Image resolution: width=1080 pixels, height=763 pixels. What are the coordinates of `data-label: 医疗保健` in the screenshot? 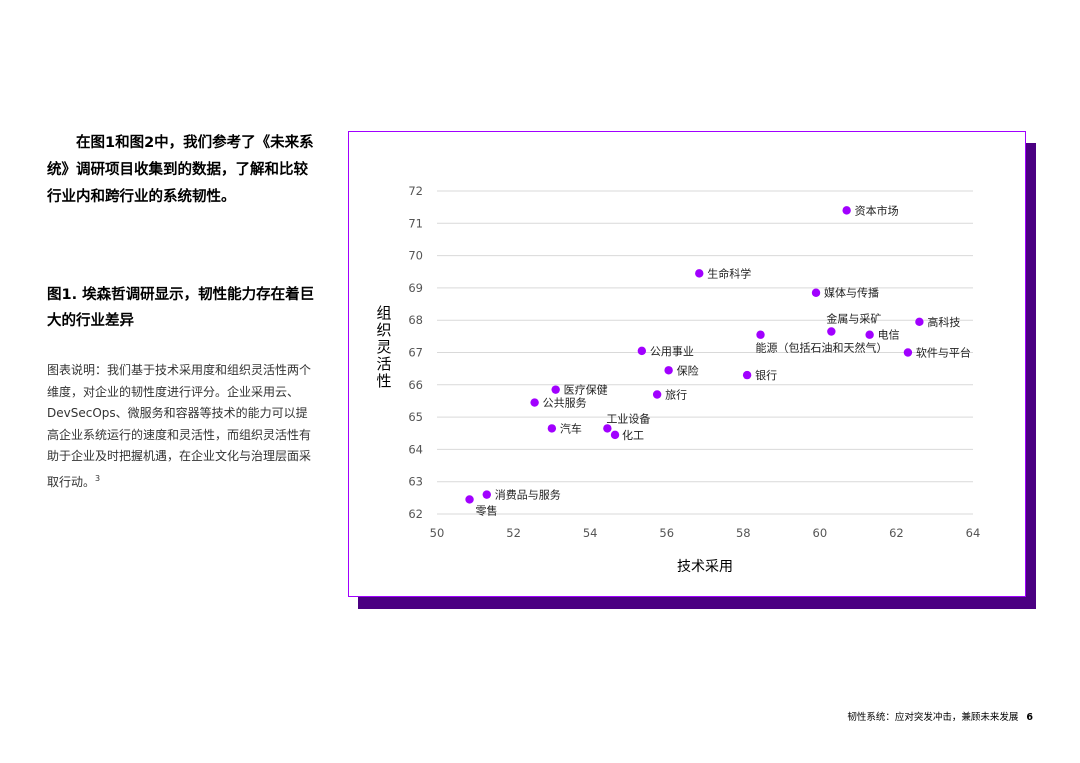 It's located at (586, 390).